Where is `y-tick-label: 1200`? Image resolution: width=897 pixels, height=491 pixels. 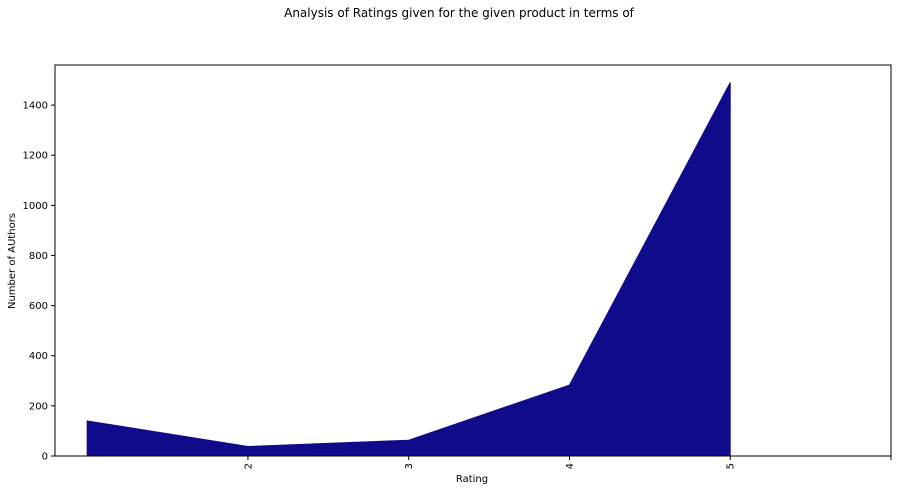 y-tick-label: 1200 is located at coordinates (35, 156).